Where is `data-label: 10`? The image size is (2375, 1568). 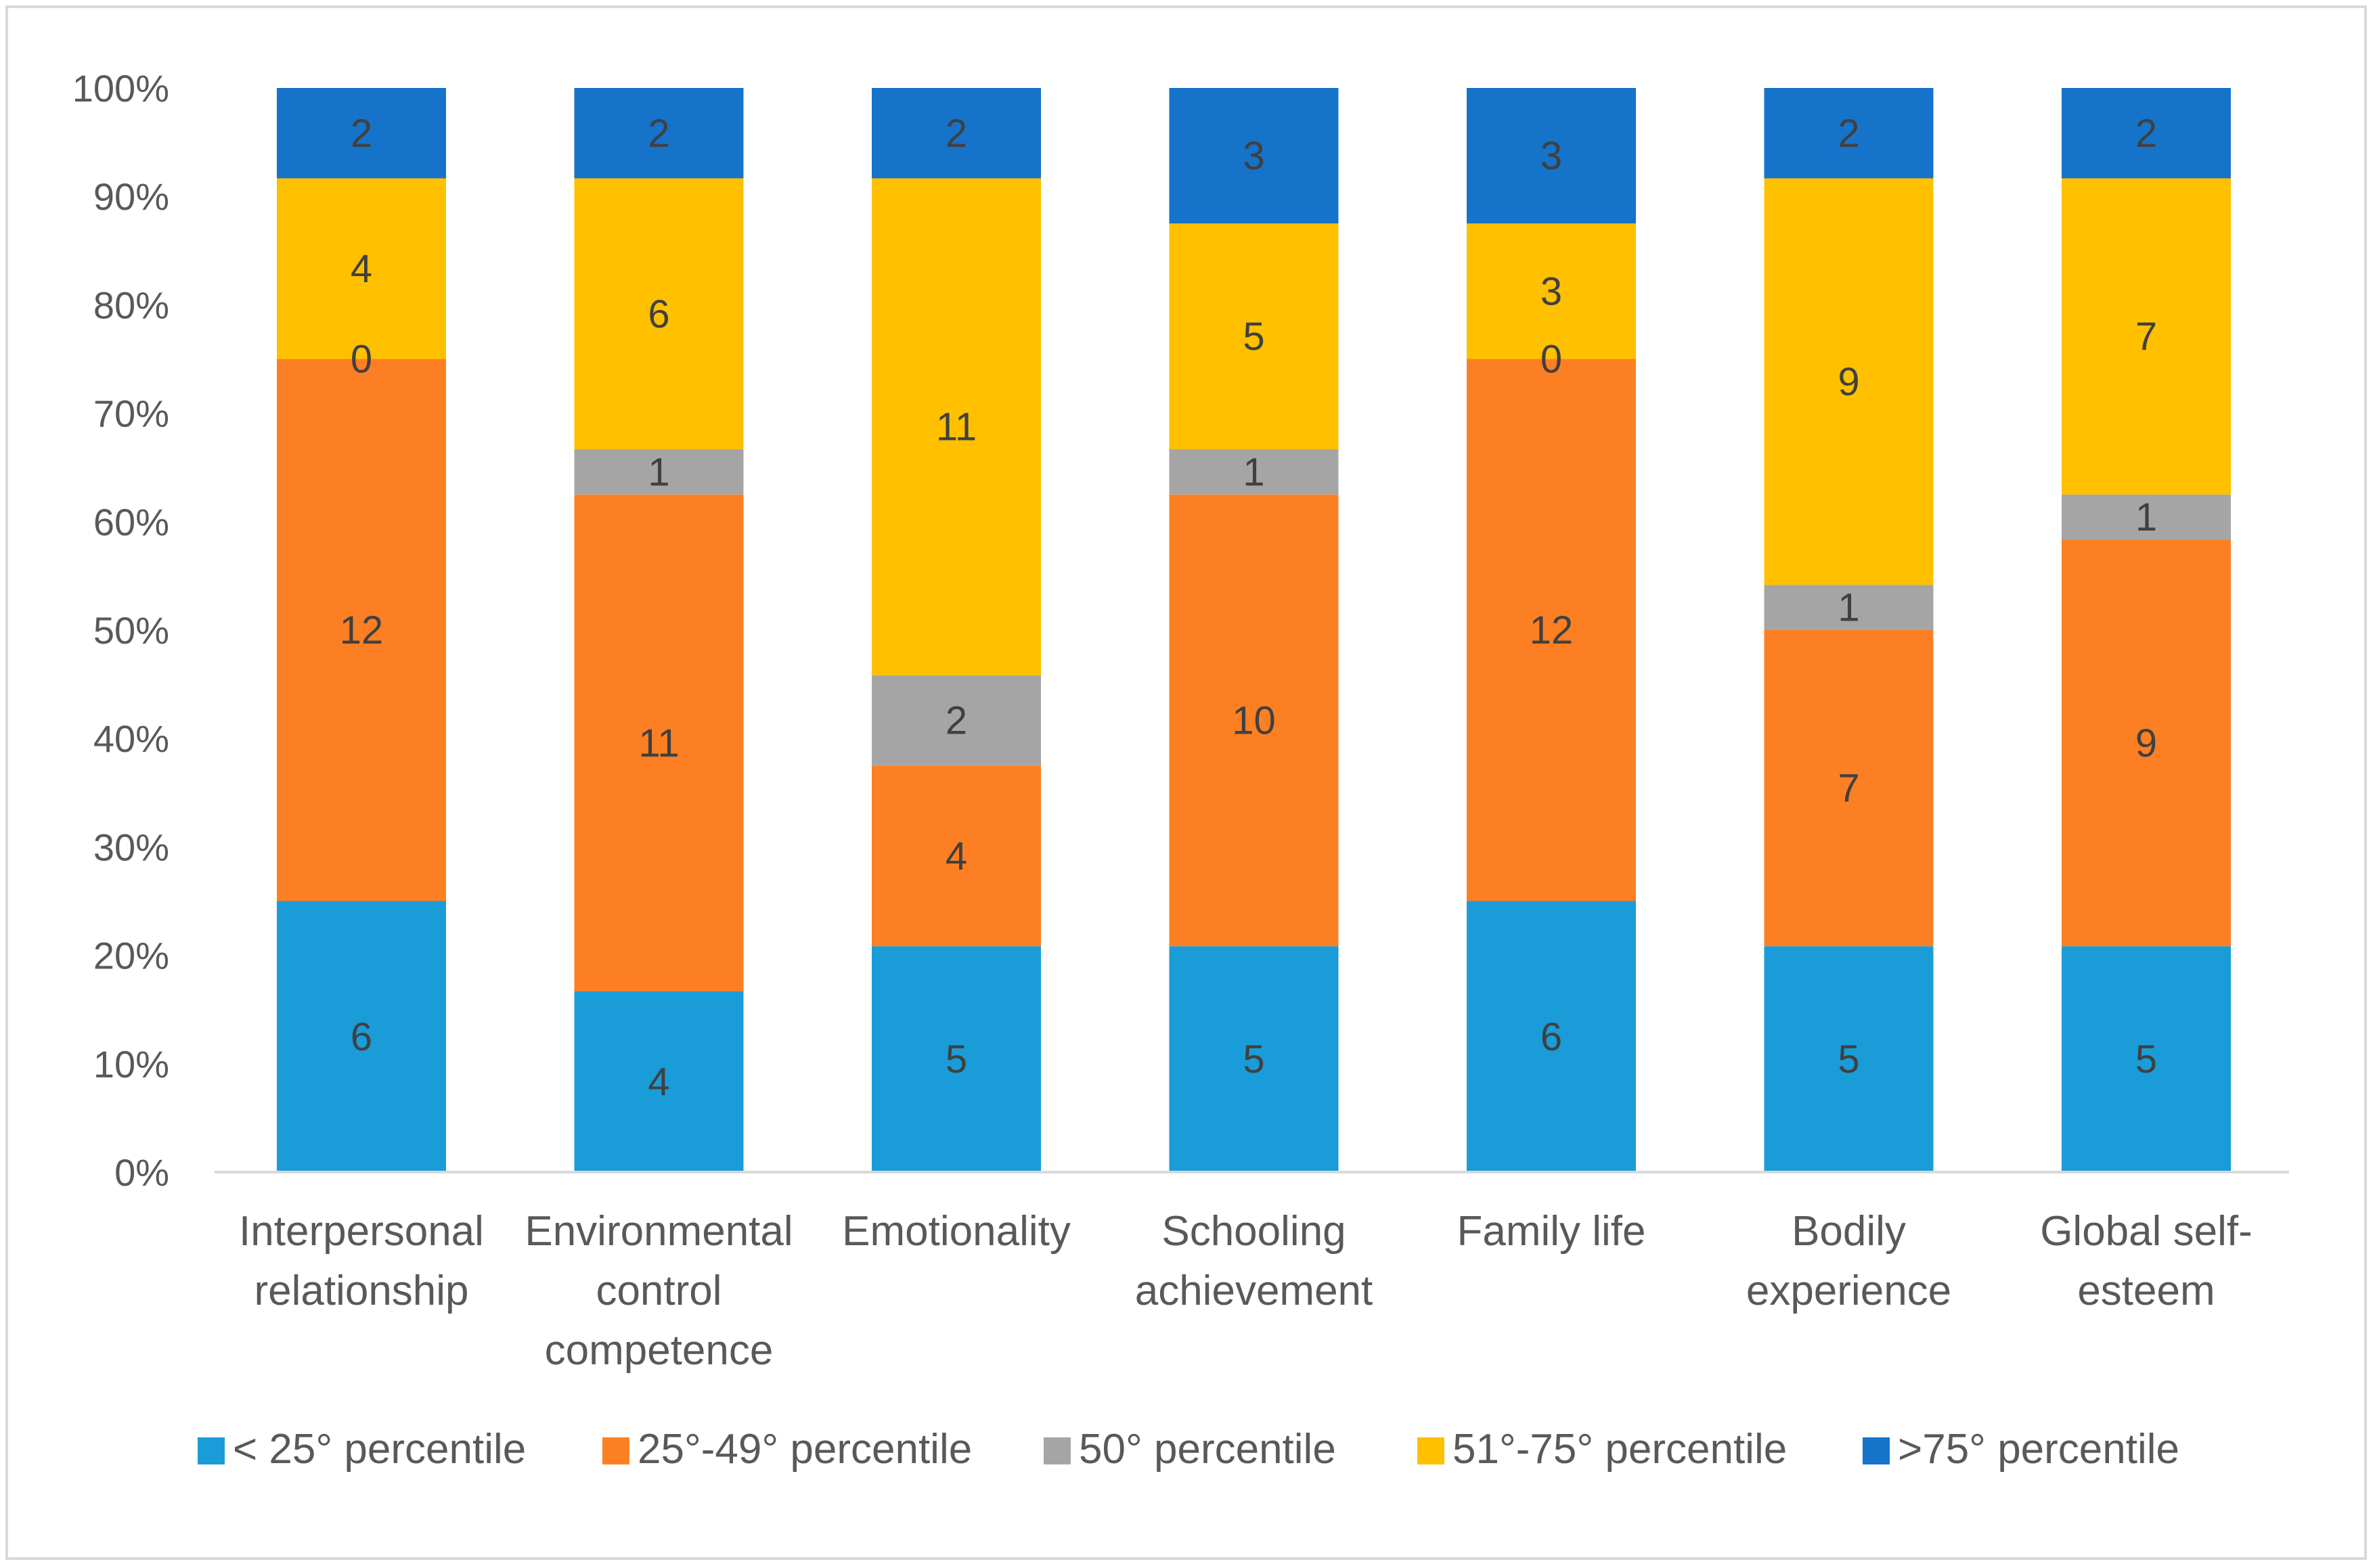
data-label: 10 is located at coordinates (1254, 721).